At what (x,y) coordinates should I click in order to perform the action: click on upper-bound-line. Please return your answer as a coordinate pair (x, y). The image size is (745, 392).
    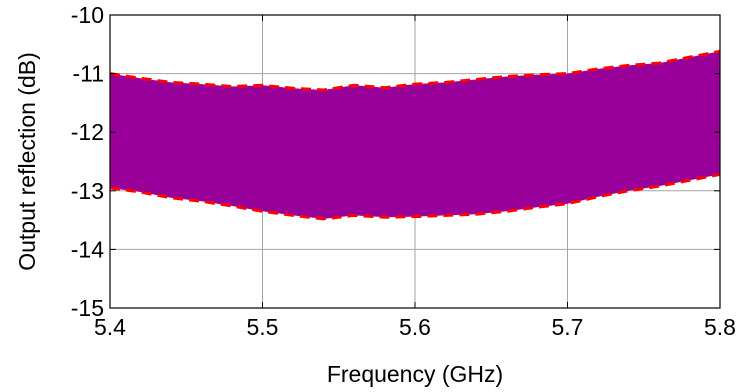
    Looking at the image, I should click on (415, 70).